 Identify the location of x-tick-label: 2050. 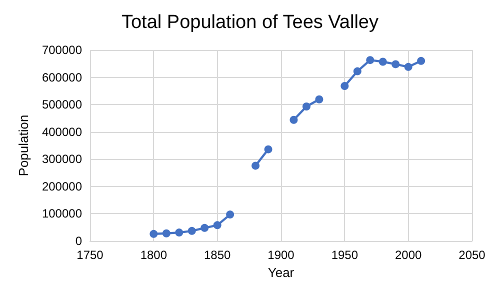
(472, 255).